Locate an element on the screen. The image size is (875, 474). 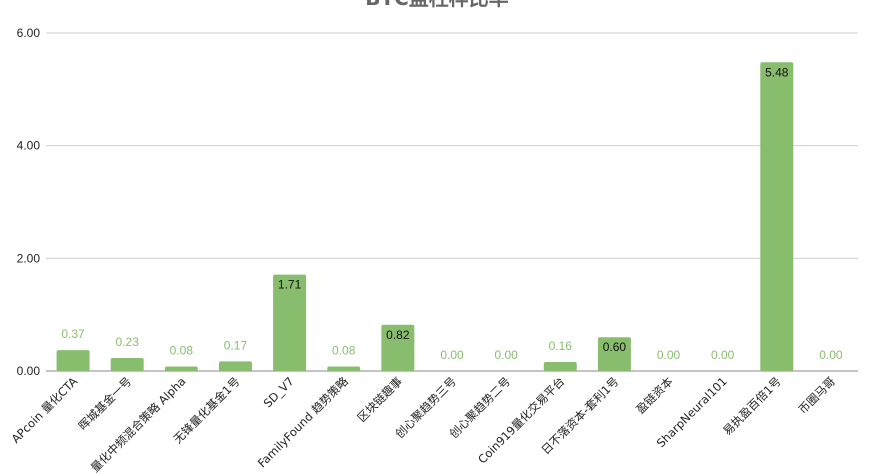
x-tick-label: 币圈马哥 is located at coordinates (817, 395).